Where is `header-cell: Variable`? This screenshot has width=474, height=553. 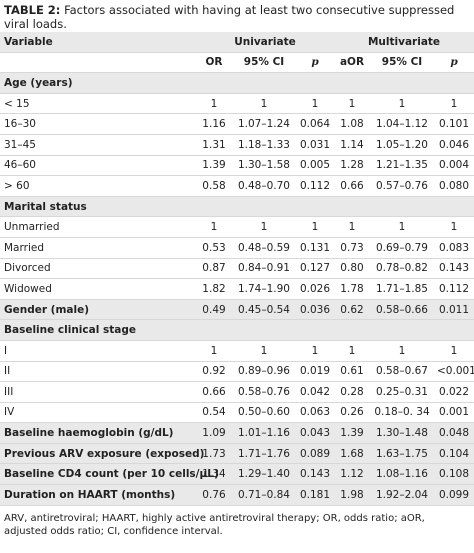 header-cell: Variable is located at coordinates (98, 42).